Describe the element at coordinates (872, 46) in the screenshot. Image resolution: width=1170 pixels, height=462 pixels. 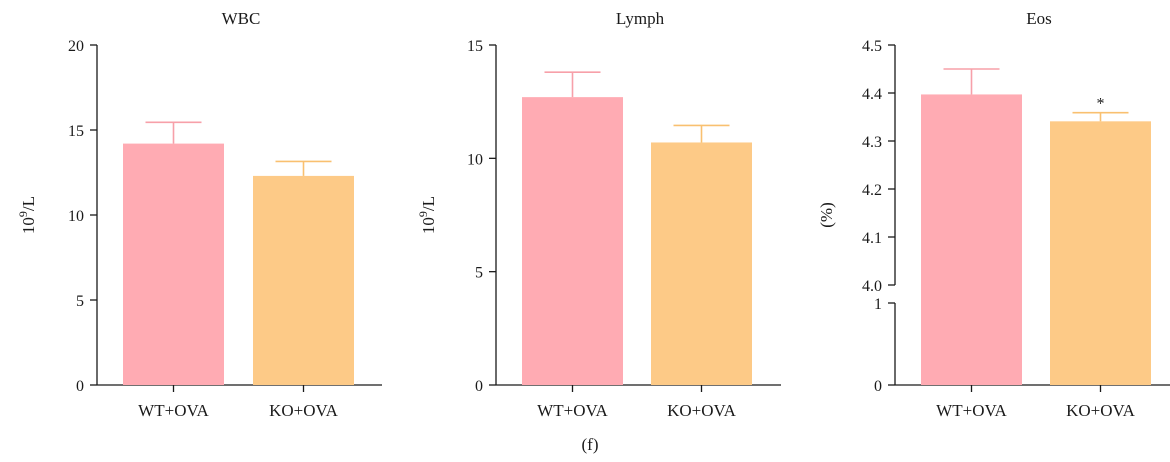
I see `y-tick-label: 4.5` at that location.